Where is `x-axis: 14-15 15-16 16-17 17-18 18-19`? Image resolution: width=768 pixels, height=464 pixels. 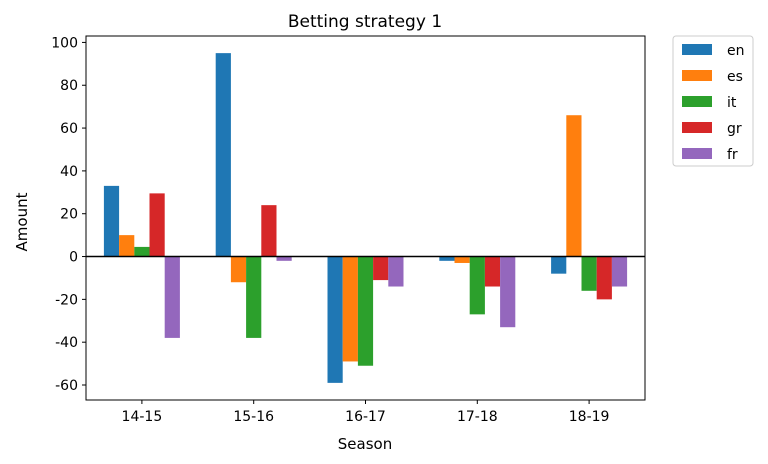 x-axis: 14-15 15-16 16-17 17-18 18-19 is located at coordinates (366, 412).